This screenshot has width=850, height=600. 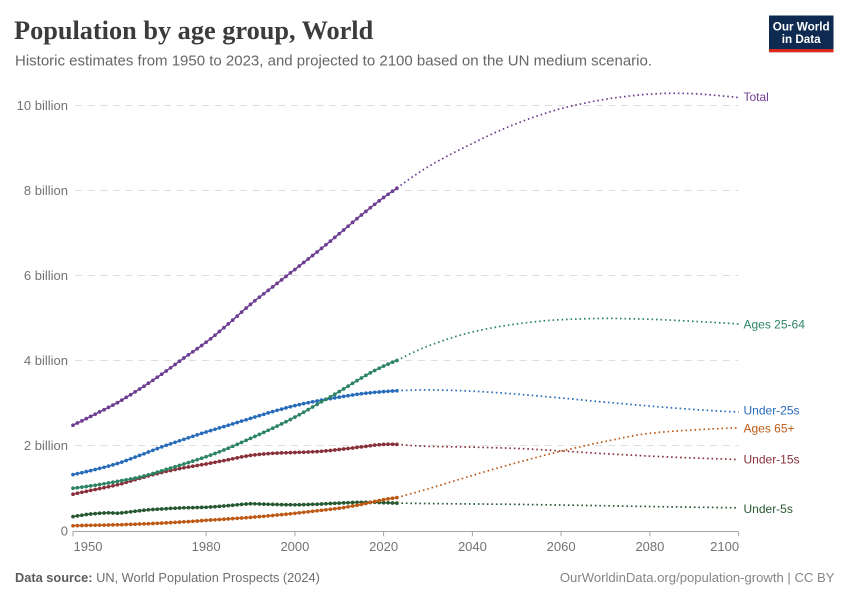 What do you see at coordinates (768, 509) in the screenshot?
I see `svg-text: Under-5s` at bounding box center [768, 509].